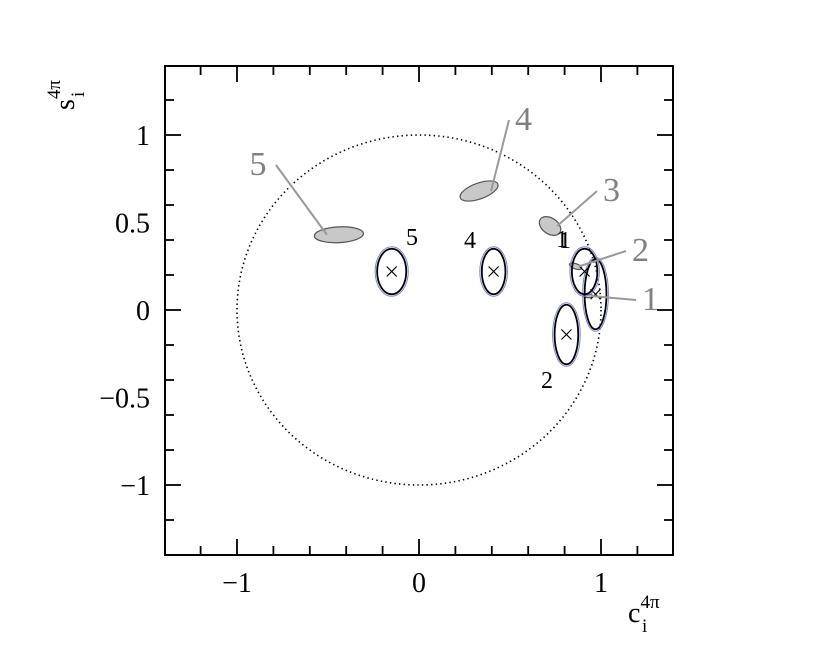  I want to click on y-axis-title-sub: i, so click(78, 94).